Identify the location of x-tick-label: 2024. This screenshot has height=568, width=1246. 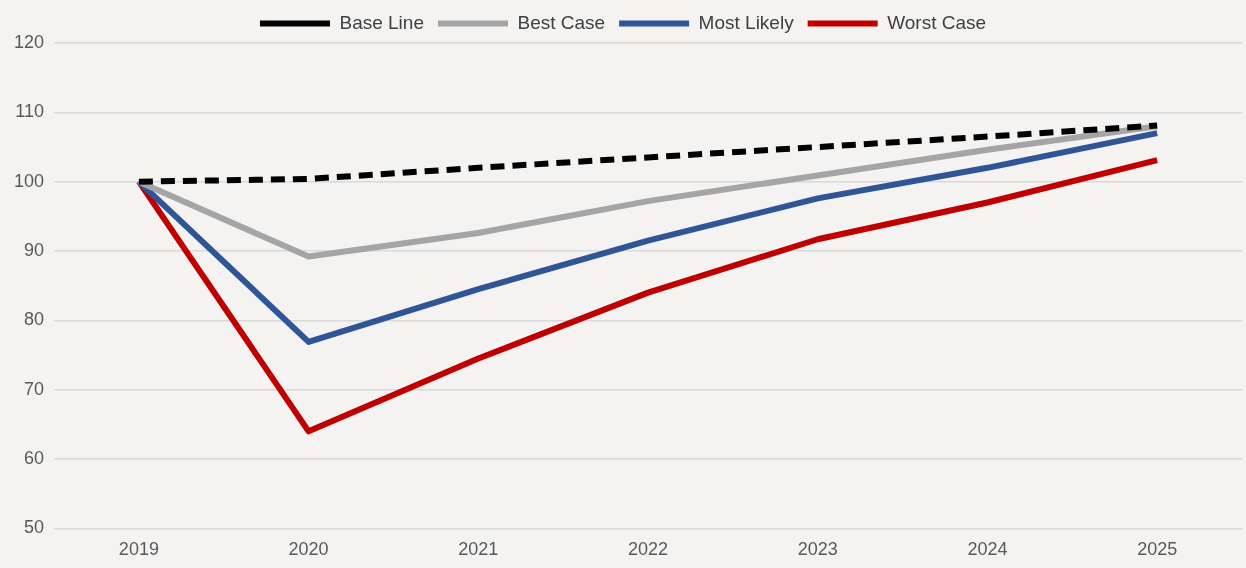
(987, 549).